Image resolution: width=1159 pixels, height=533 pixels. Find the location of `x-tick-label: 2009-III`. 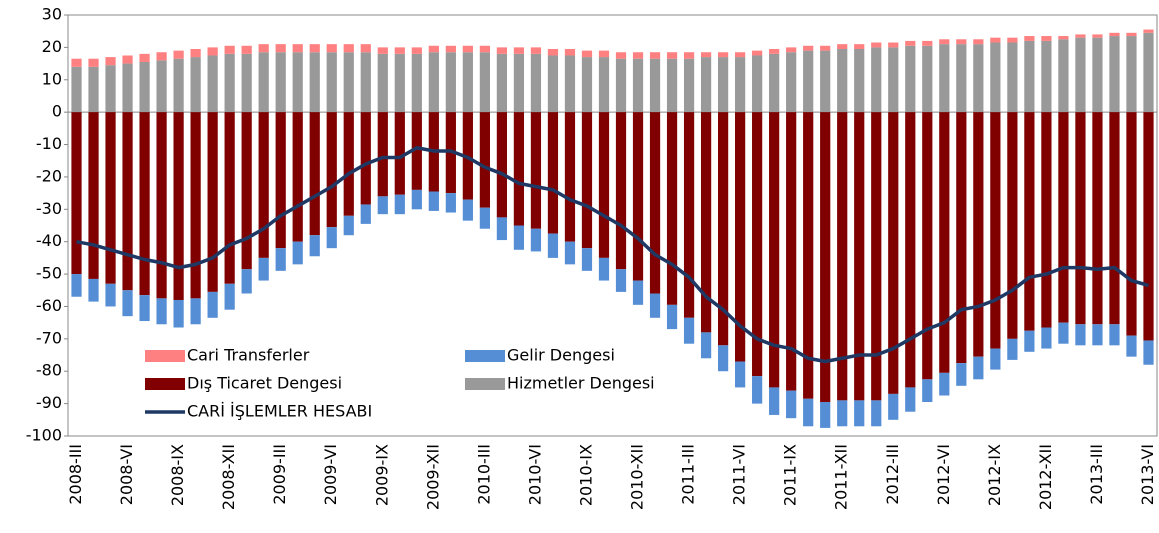

x-tick-label: 2009-III is located at coordinates (279, 474).